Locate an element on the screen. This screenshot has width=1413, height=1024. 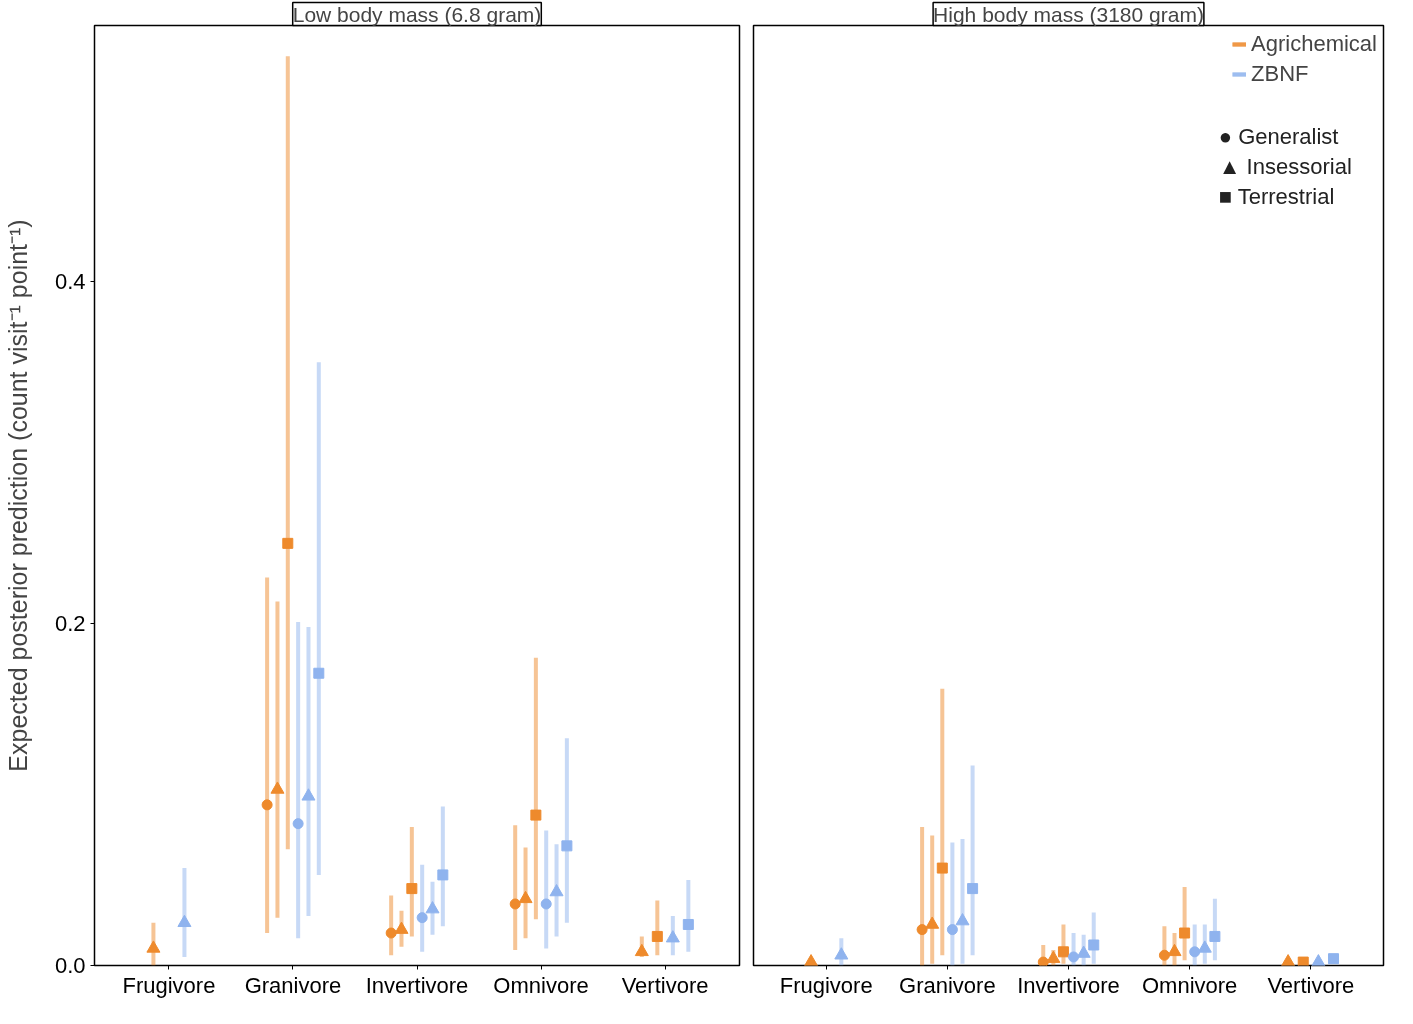
chart-title: Low body mass (6.8 gram) is located at coordinates (417, 14).